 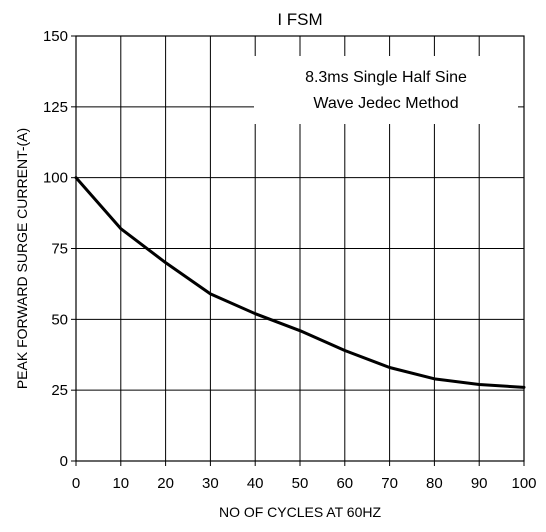 I want to click on x-tick-label: 20, so click(x=165, y=483).